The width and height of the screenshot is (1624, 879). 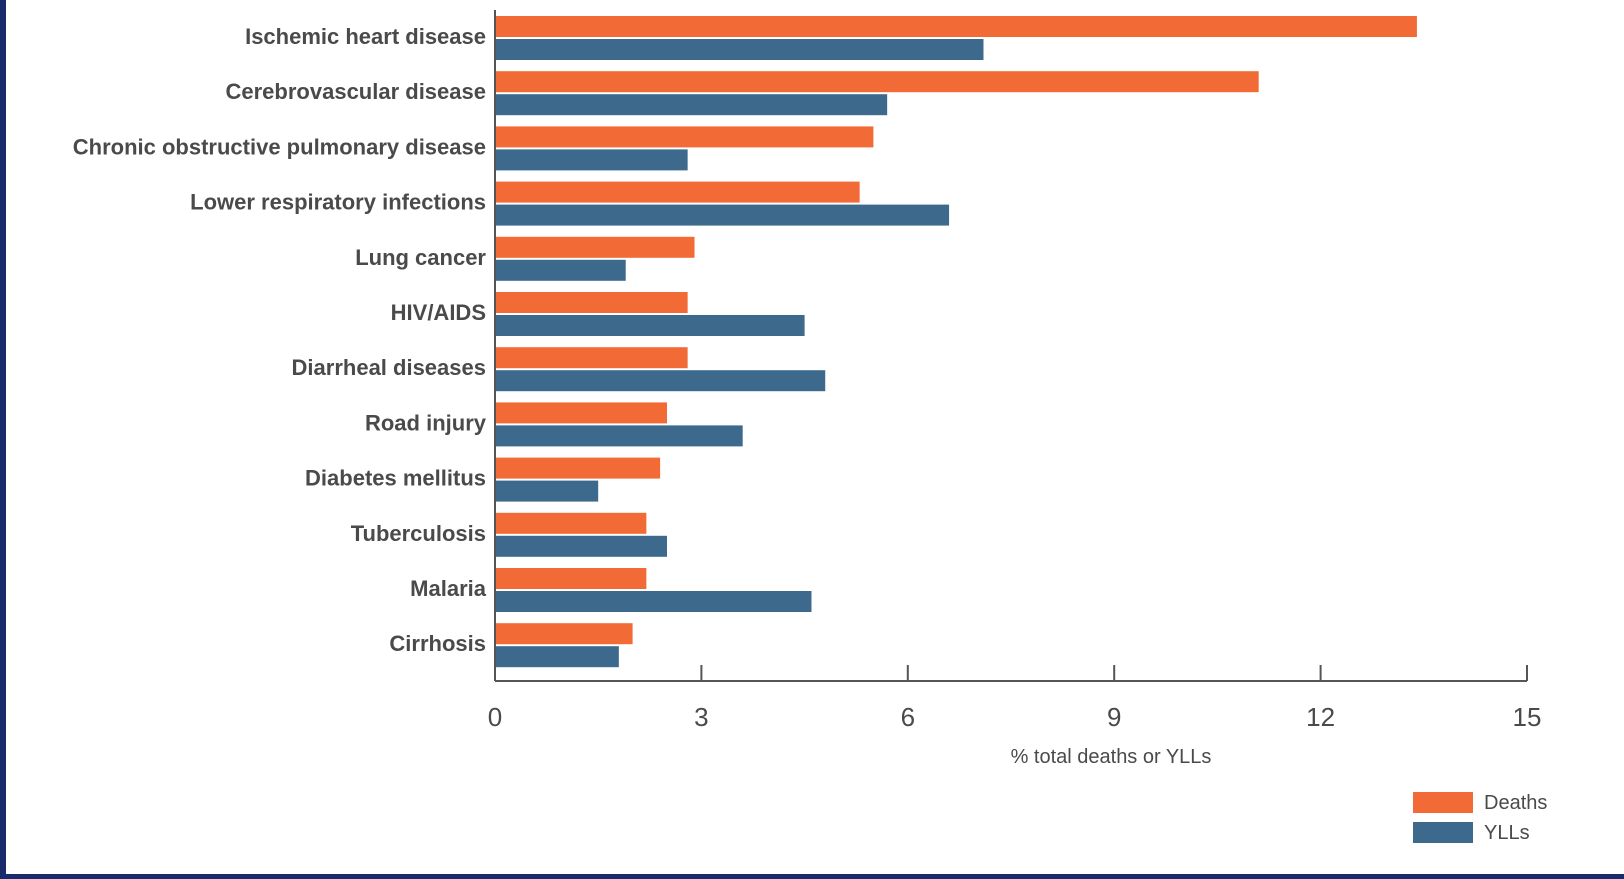 What do you see at coordinates (908, 717) in the screenshot?
I see `x-tick-label: 6` at bounding box center [908, 717].